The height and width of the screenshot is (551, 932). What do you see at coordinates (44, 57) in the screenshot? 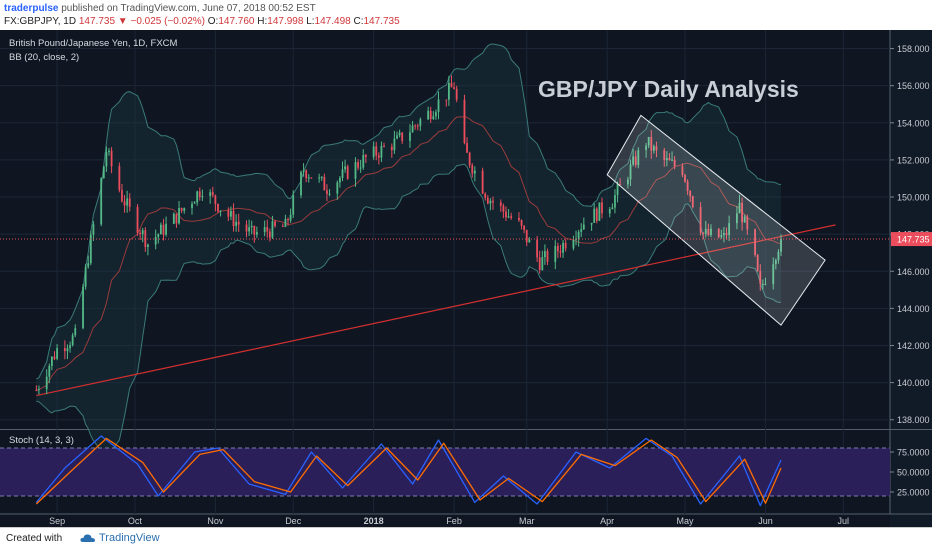
I see `indicator-label: BB (20, close, 2)` at bounding box center [44, 57].